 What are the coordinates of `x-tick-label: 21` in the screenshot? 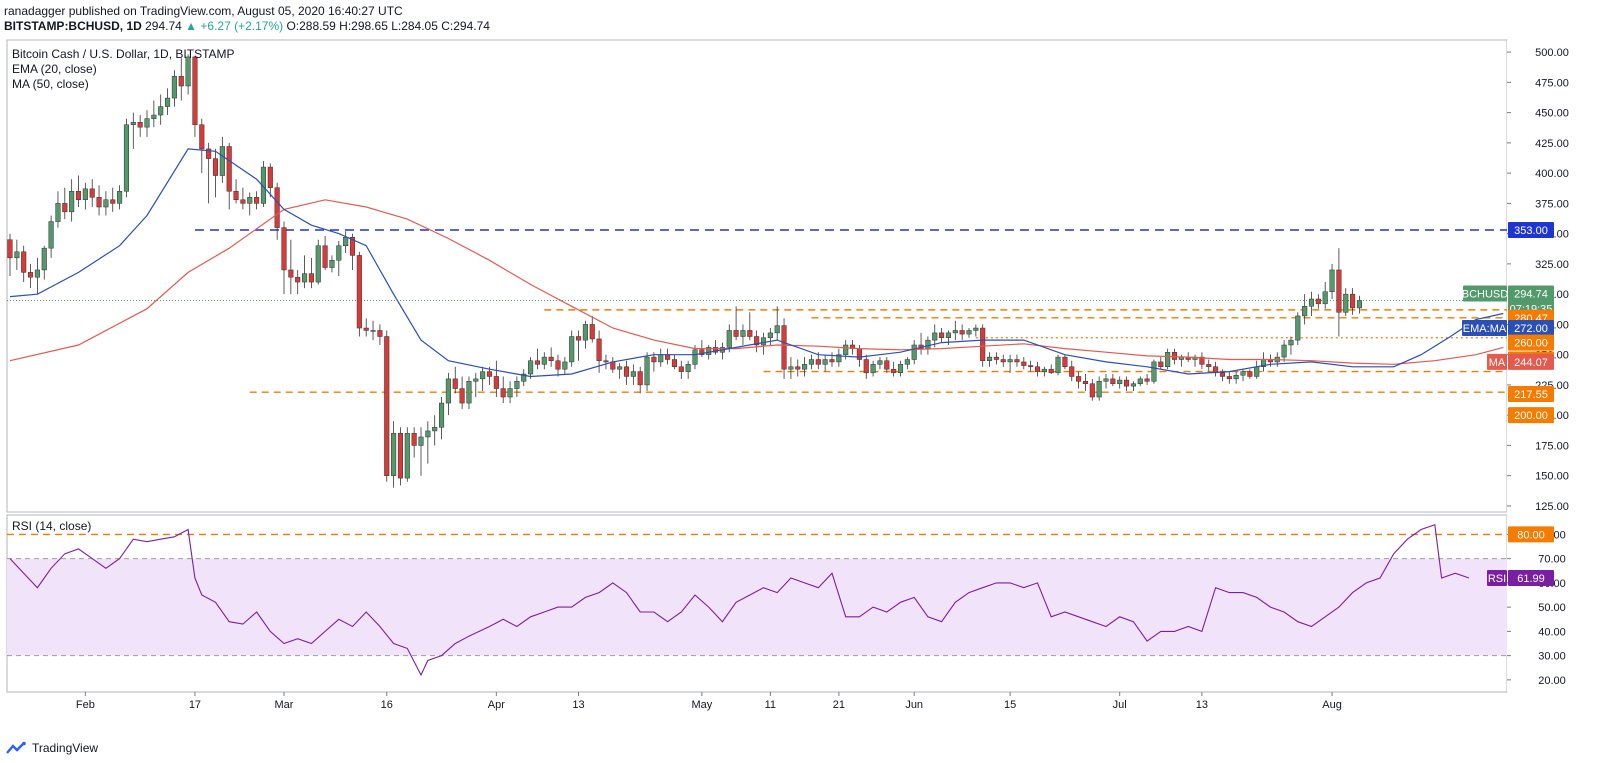 It's located at (839, 705).